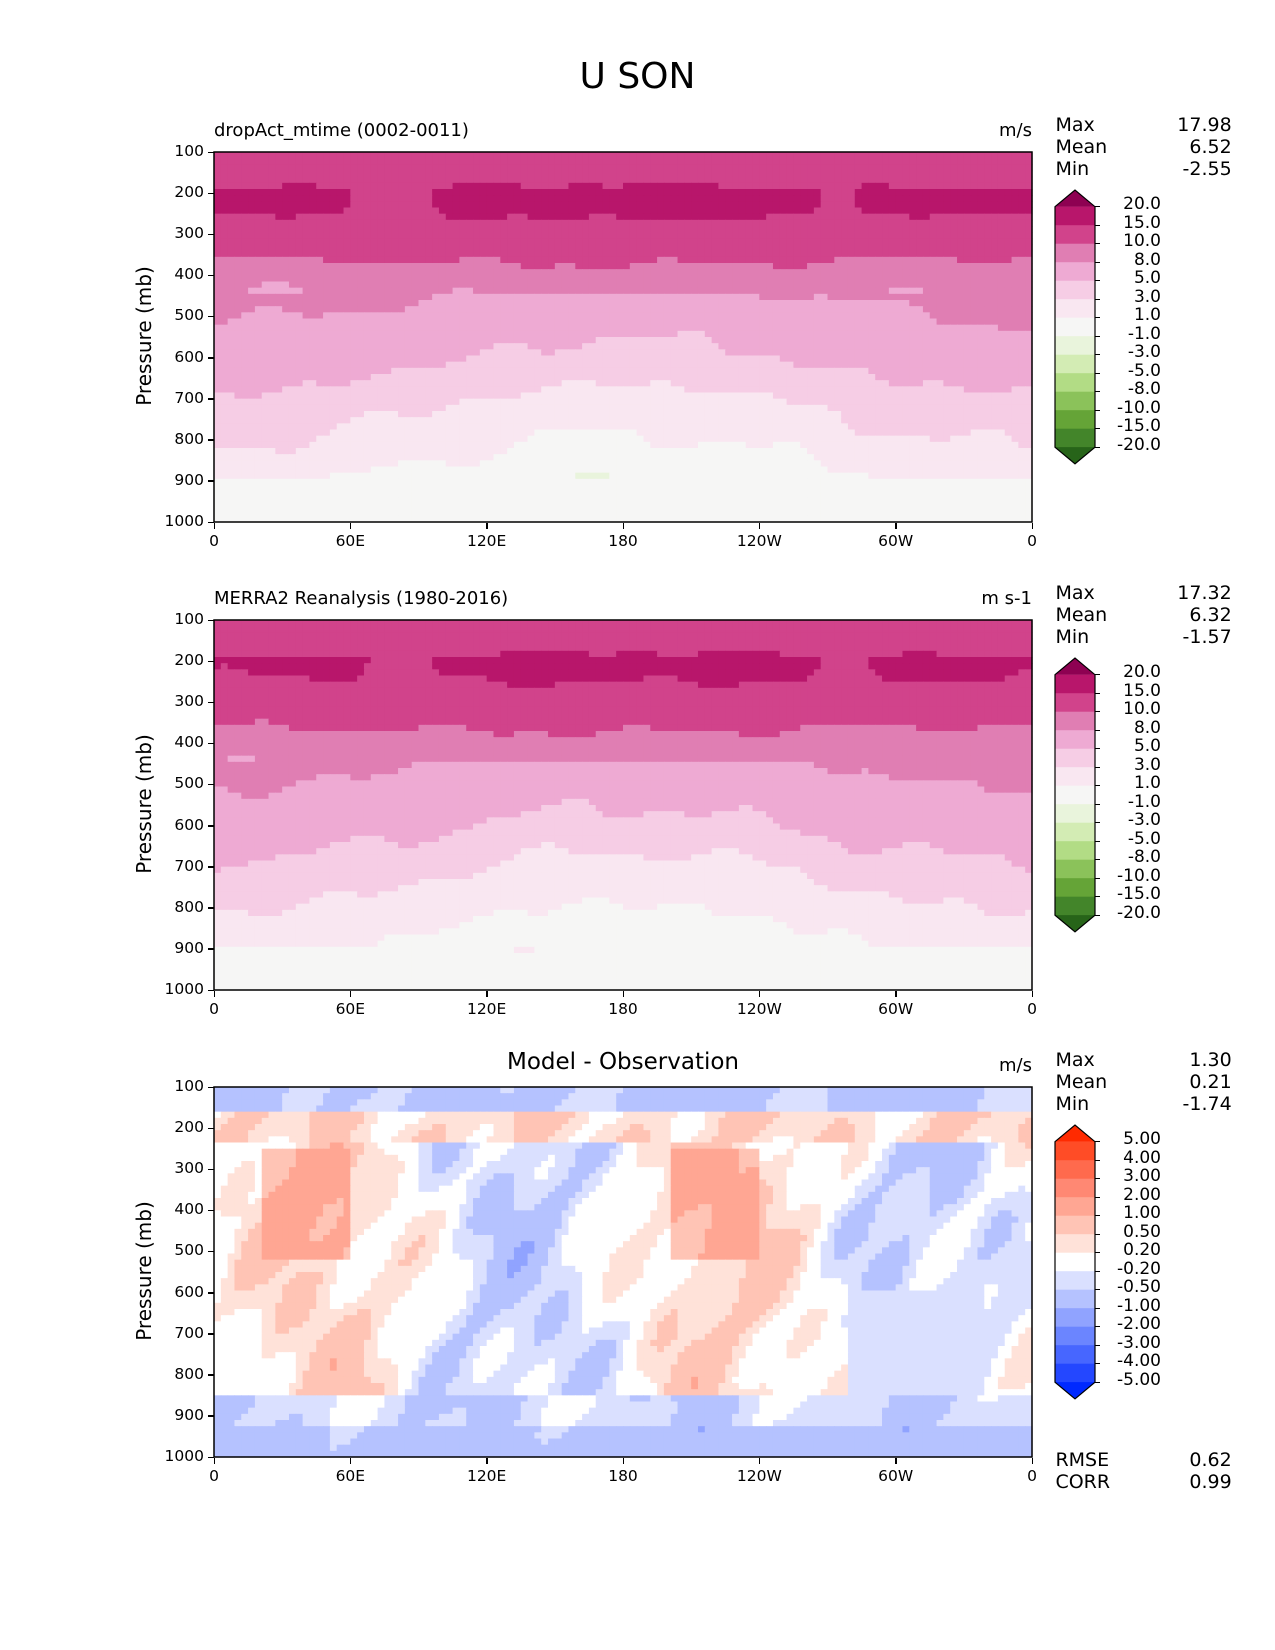  Describe the element at coordinates (1074, 125) in the screenshot. I see `stat-label-max: Max` at that location.